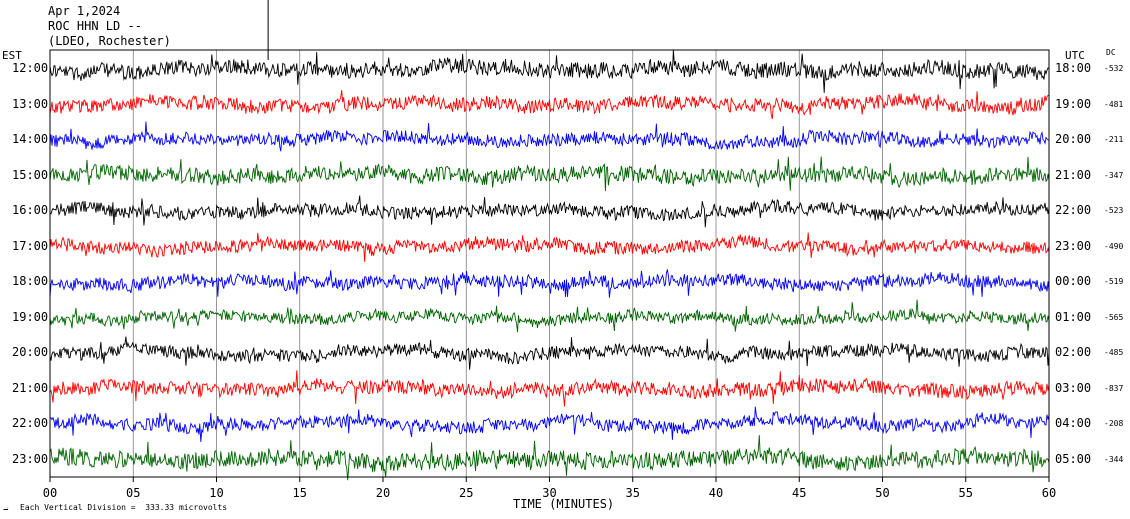  Describe the element at coordinates (95, 26) in the screenshot. I see `station-channel: ROC HHN LD --` at that location.